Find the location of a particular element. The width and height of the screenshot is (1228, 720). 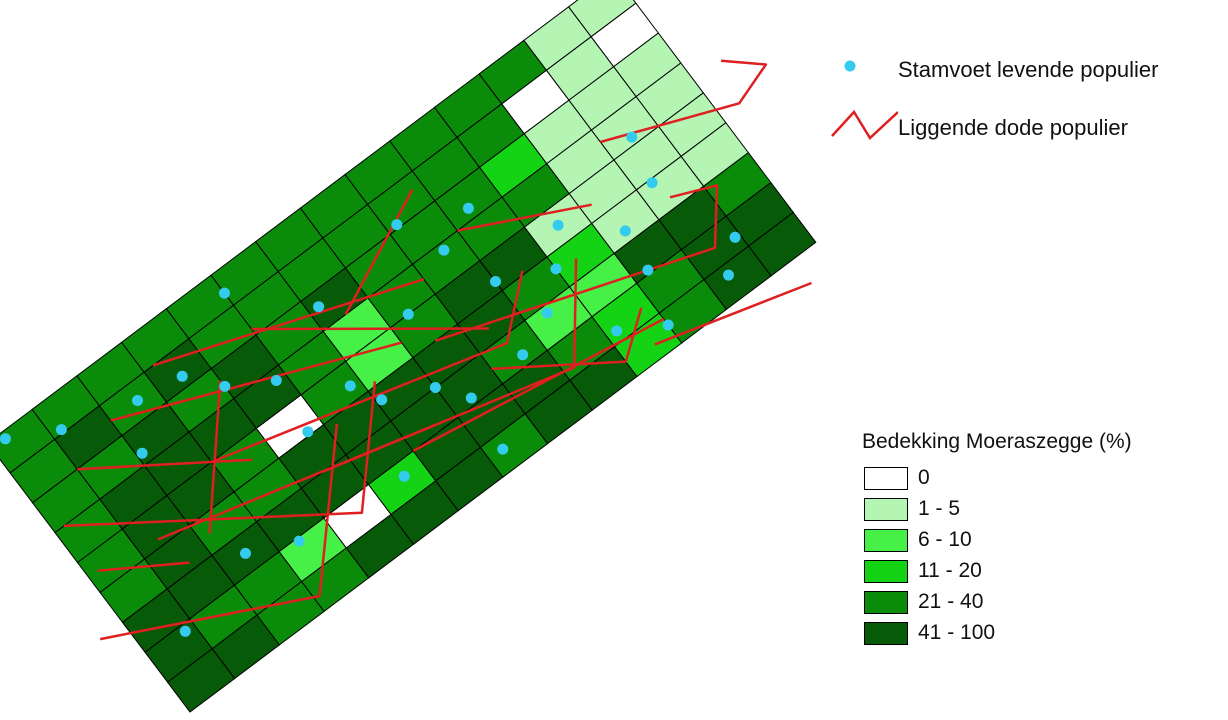

legend-row-dead-poplar: Liggende dode populier is located at coordinates (978, 128).